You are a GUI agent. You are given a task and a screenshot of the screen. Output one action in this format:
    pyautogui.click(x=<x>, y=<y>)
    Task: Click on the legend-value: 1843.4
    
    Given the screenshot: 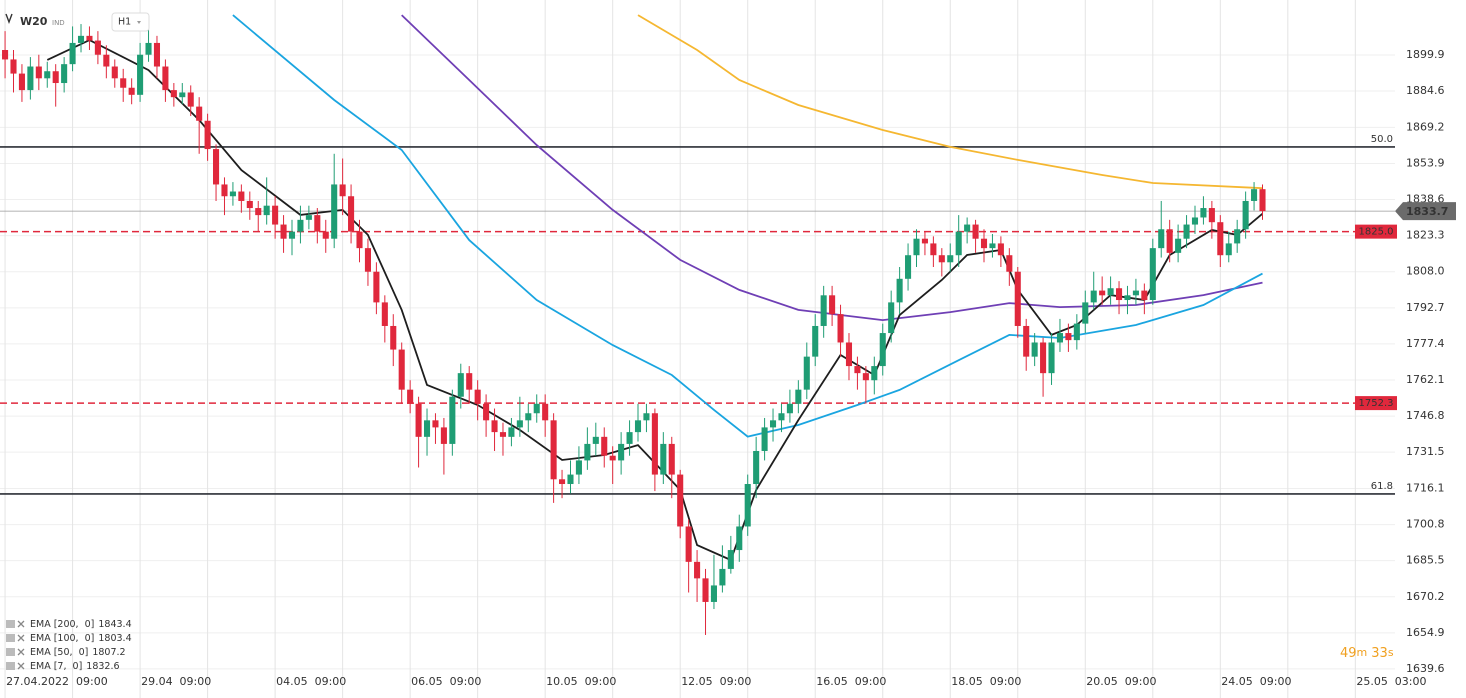 What is the action you would take?
    pyautogui.click(x=114, y=624)
    